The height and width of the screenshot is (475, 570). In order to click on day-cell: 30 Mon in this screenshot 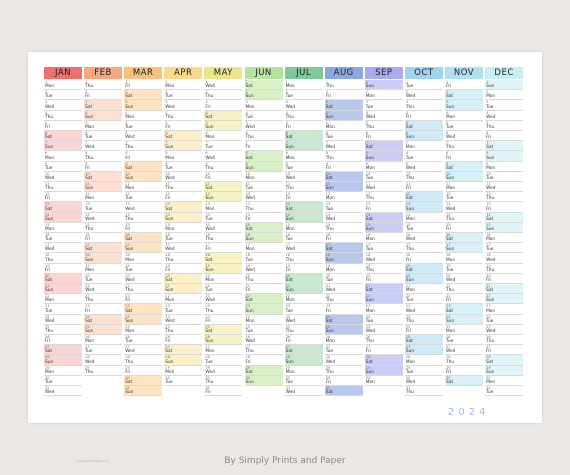, I will do `click(383, 381)`.